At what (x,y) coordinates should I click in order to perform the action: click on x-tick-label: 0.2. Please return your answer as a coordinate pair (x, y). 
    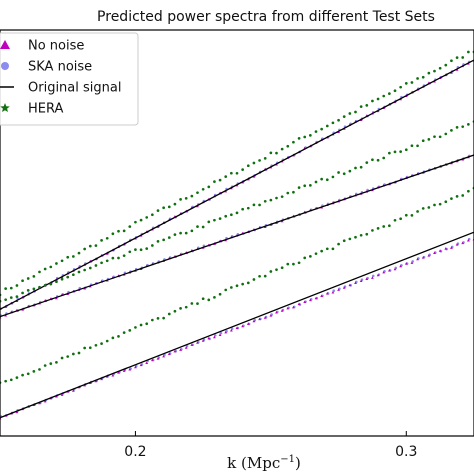
    Looking at the image, I should click on (135, 452).